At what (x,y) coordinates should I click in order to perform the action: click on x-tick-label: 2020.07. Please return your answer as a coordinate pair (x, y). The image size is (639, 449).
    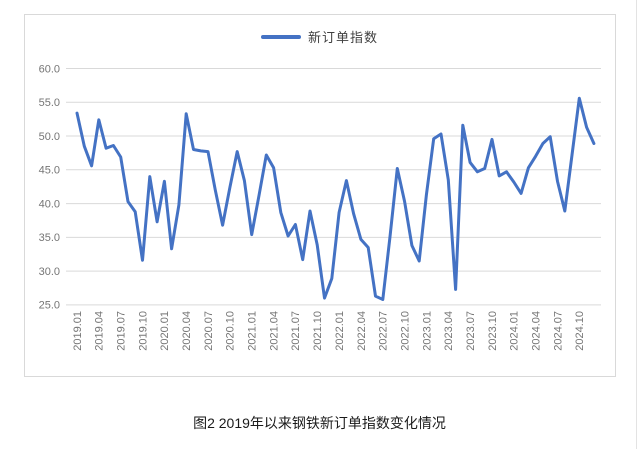
    Looking at the image, I should click on (209, 331).